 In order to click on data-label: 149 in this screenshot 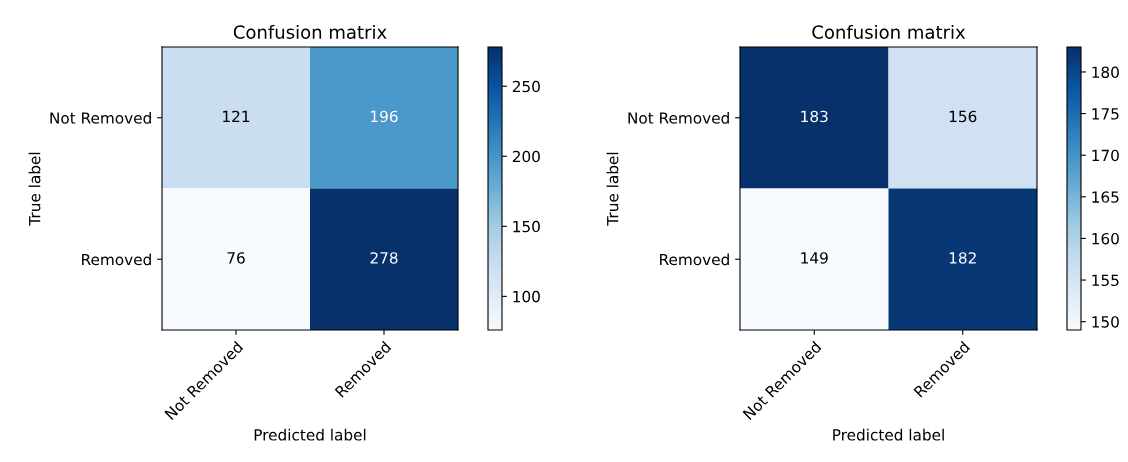, I will do `click(814, 258)`.